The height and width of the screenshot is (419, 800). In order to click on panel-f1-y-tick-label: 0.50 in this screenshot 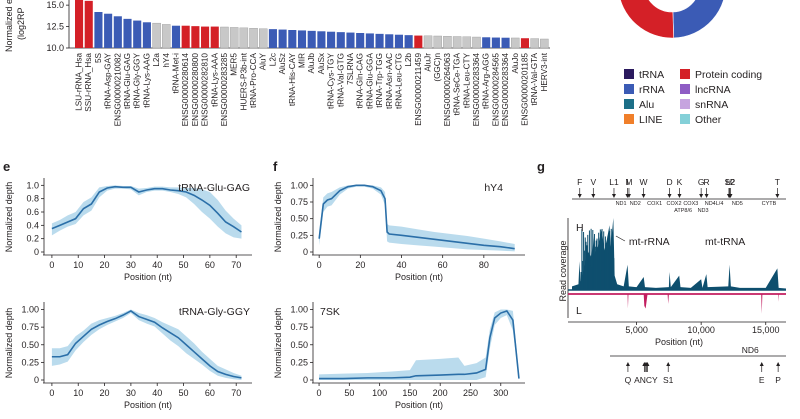, I will do `click(299, 219)`.